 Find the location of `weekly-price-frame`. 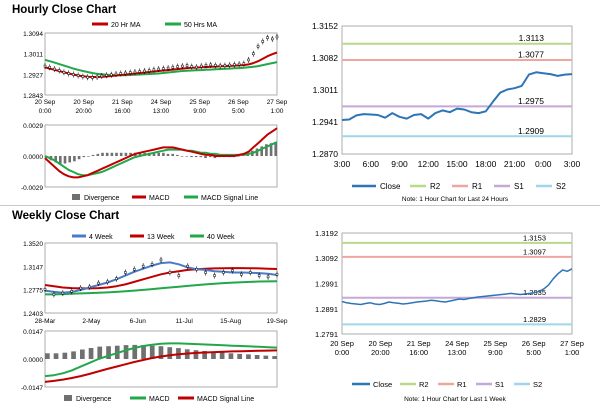

weekly-price-frame is located at coordinates (161, 278).